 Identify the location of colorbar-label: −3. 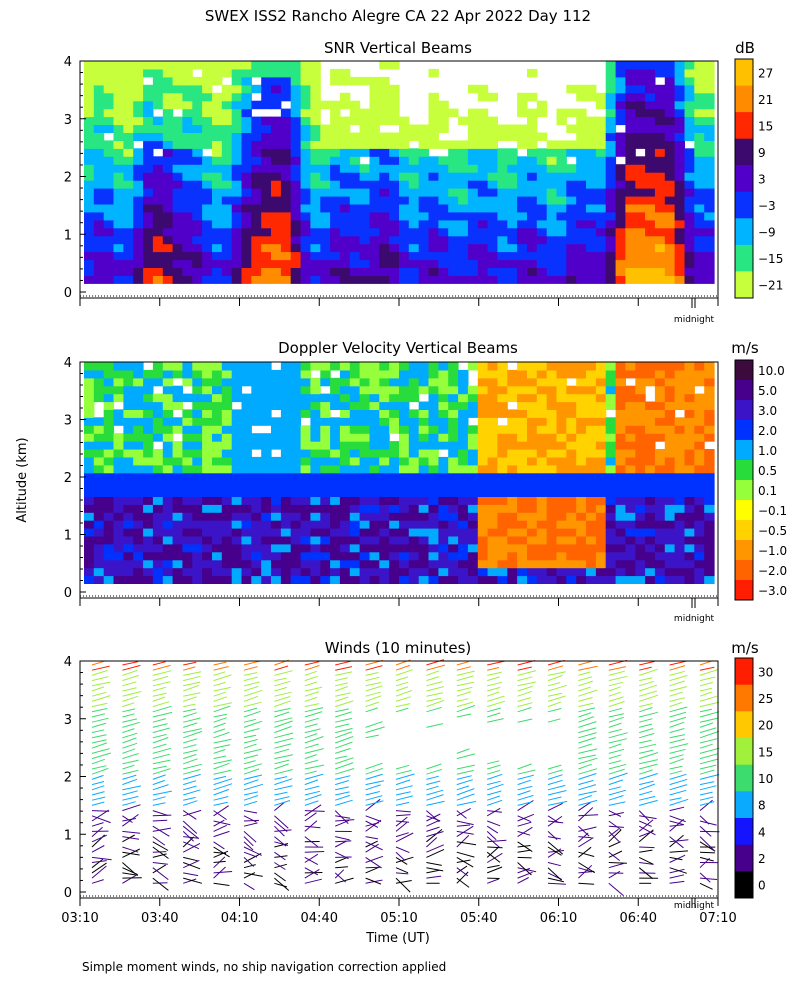
(767, 206).